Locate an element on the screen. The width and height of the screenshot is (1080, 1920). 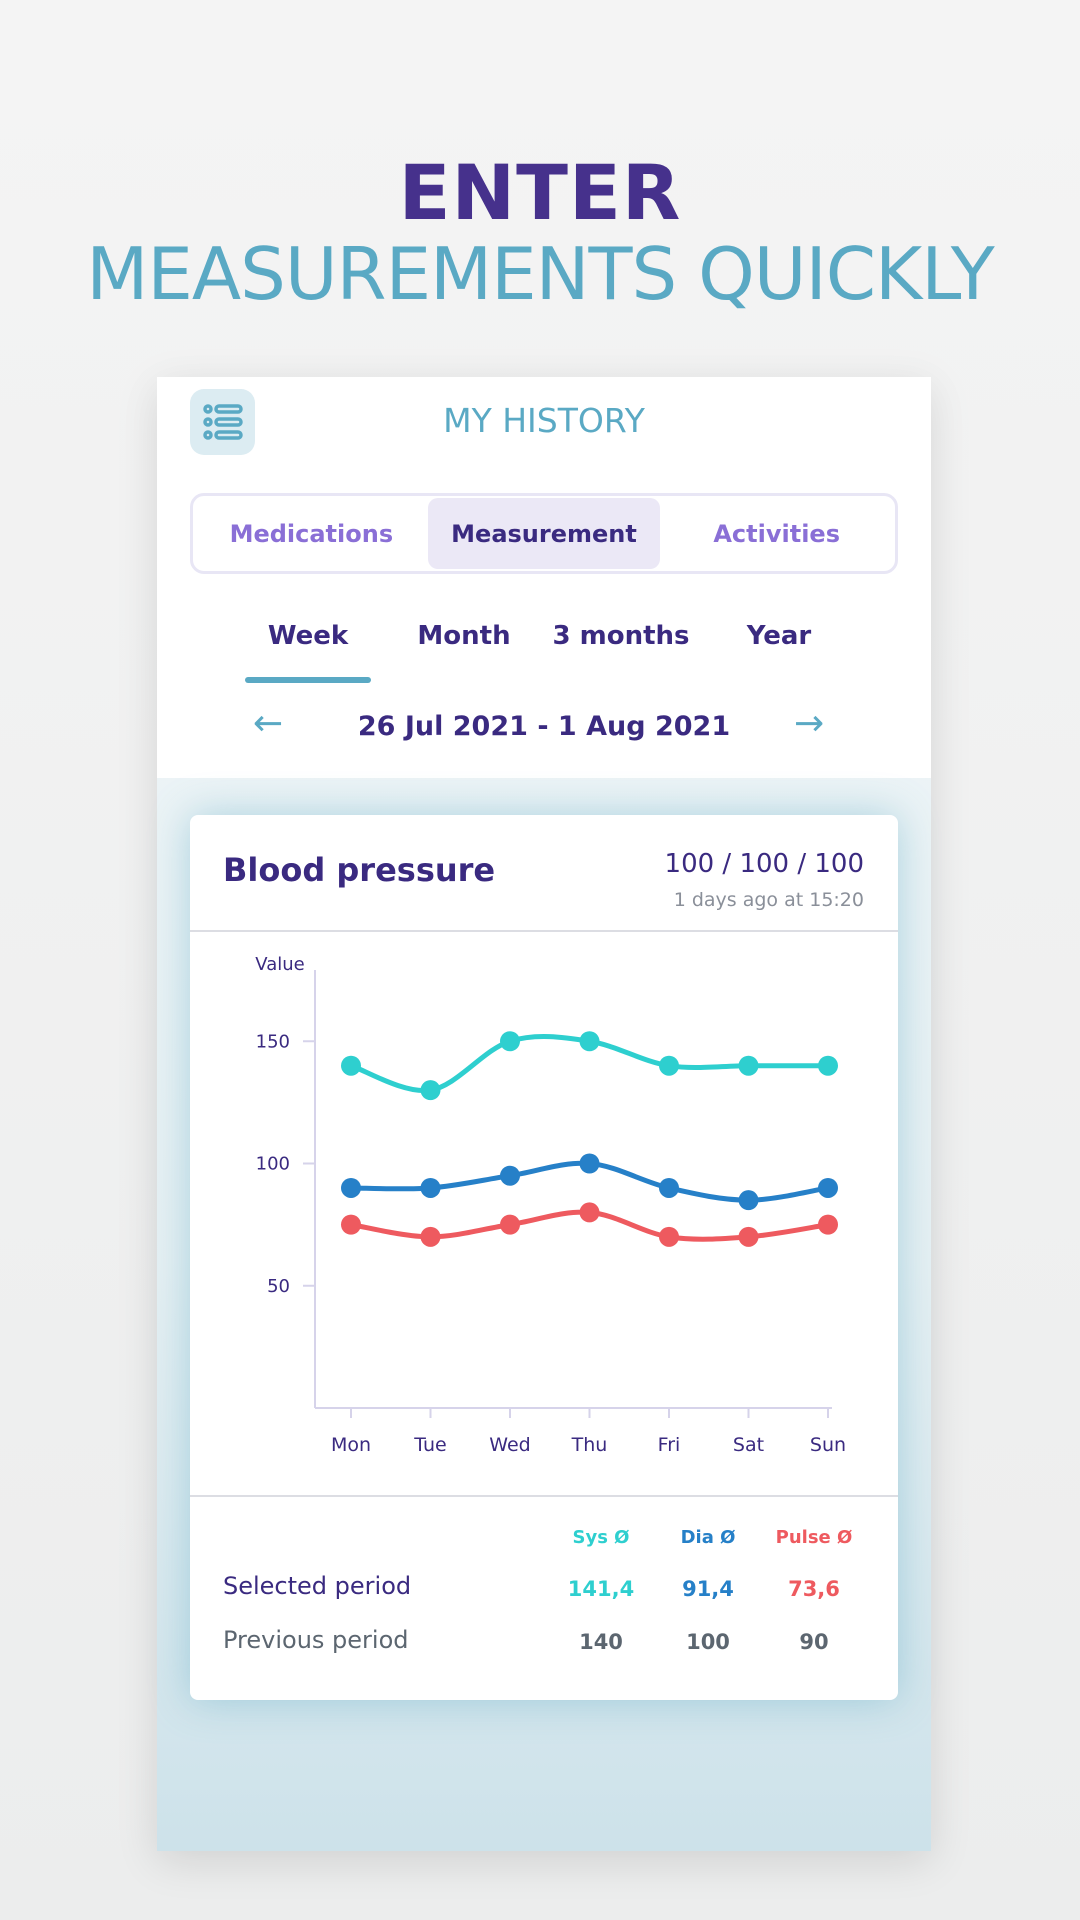
y-tick-label: 50 is located at coordinates (278, 1286).